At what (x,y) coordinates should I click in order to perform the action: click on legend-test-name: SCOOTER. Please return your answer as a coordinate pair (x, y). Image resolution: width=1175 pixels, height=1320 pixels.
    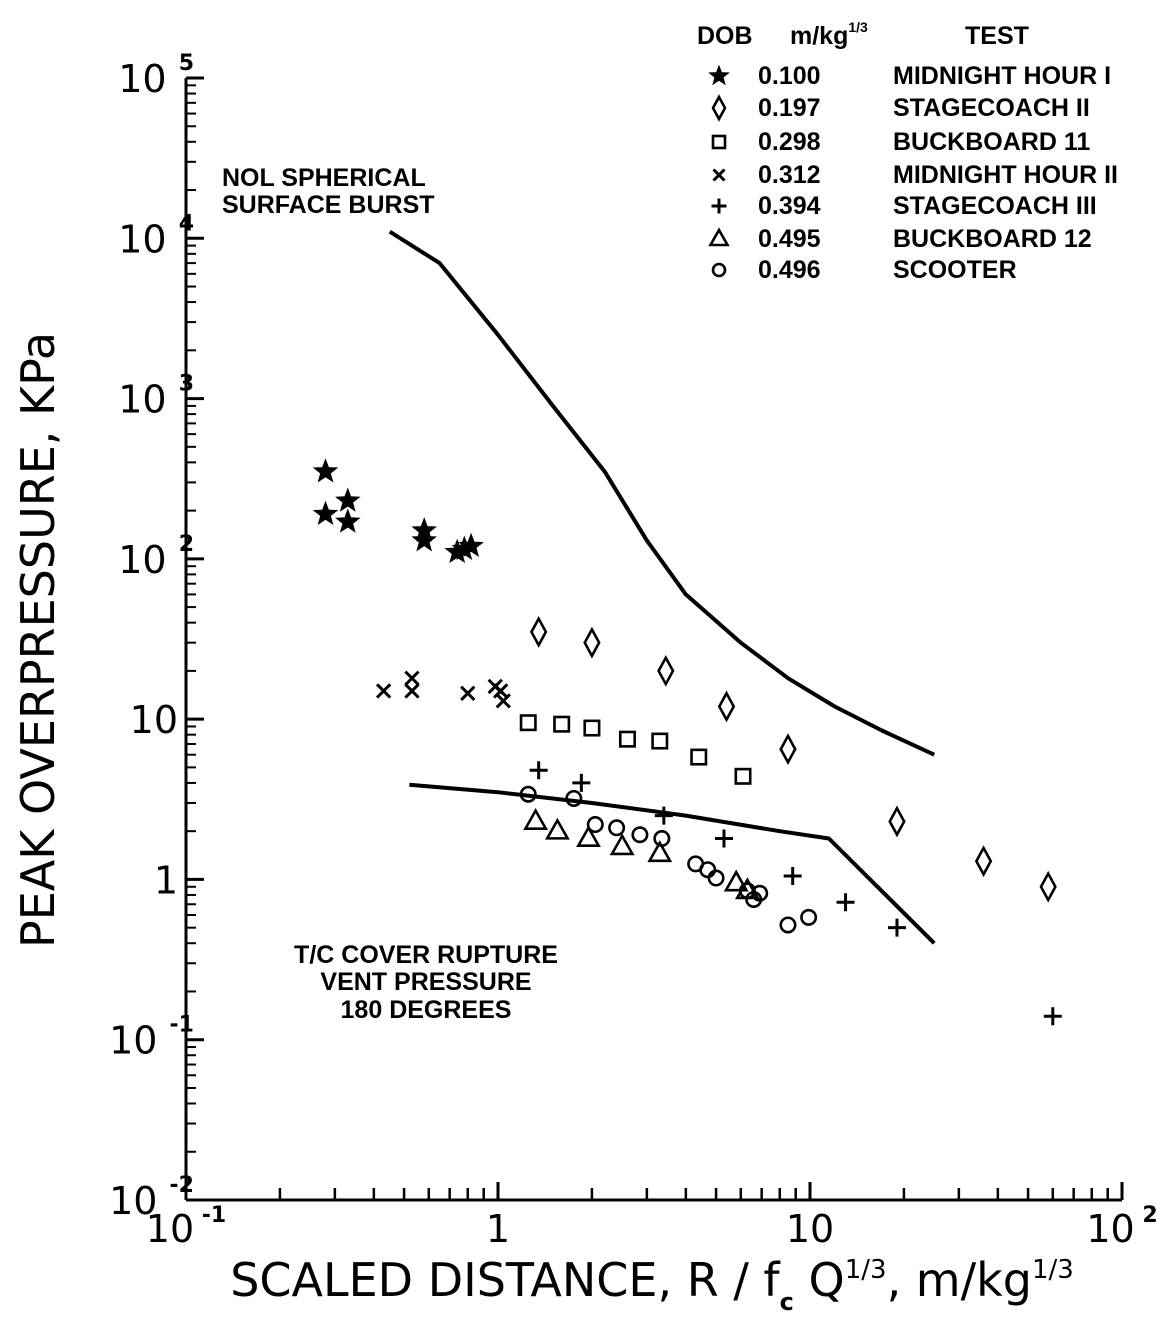
    Looking at the image, I should click on (955, 270).